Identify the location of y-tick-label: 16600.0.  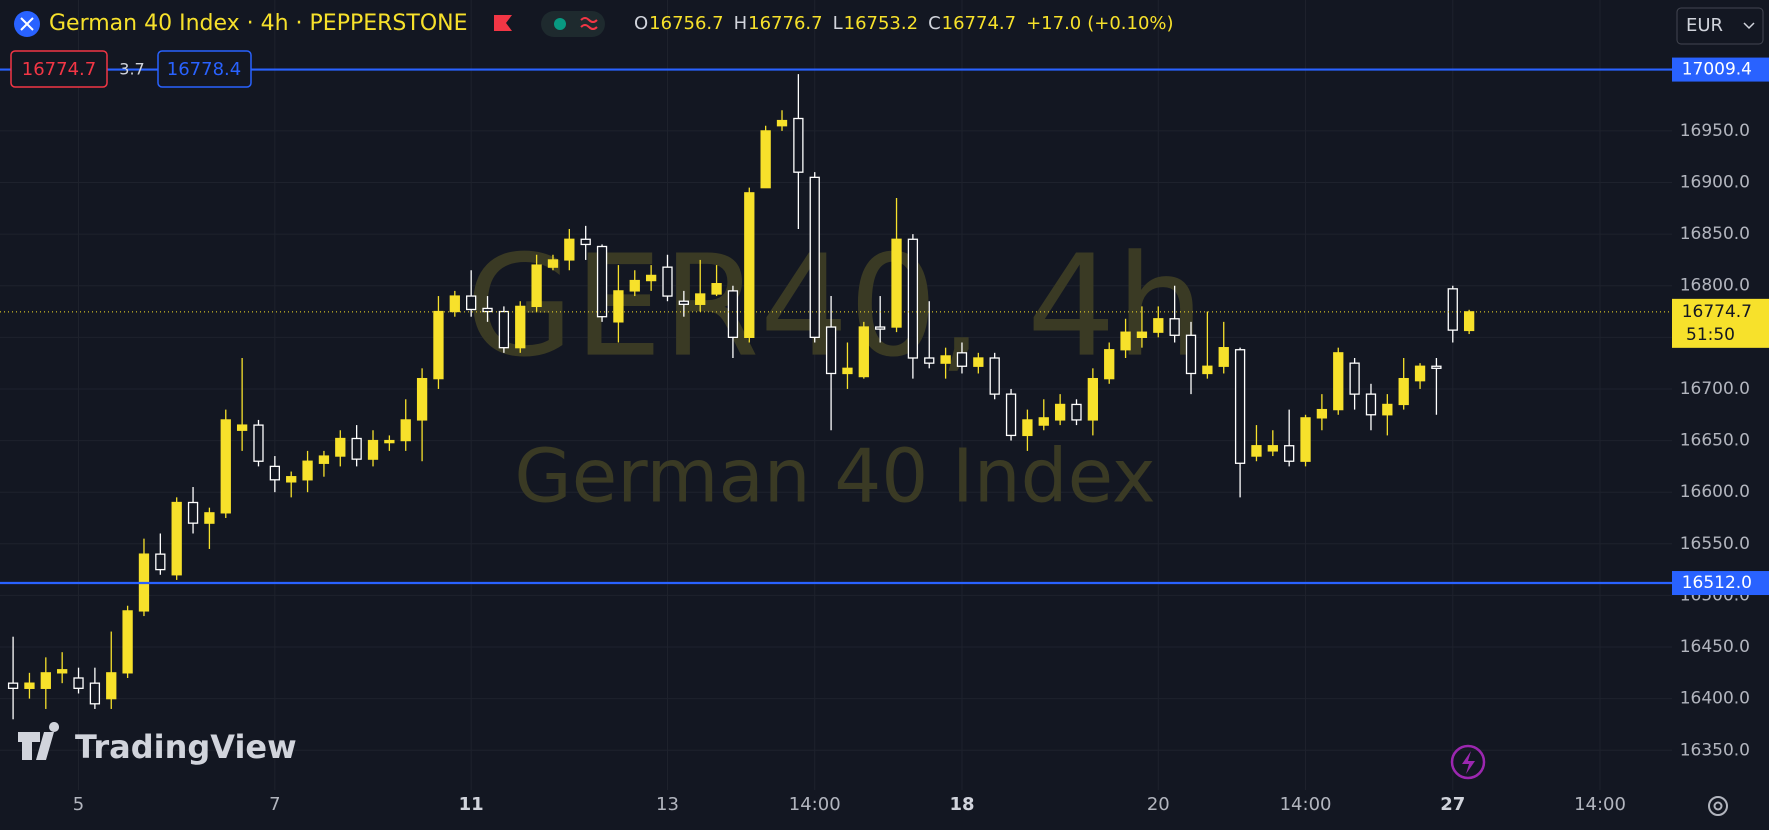
(1715, 492).